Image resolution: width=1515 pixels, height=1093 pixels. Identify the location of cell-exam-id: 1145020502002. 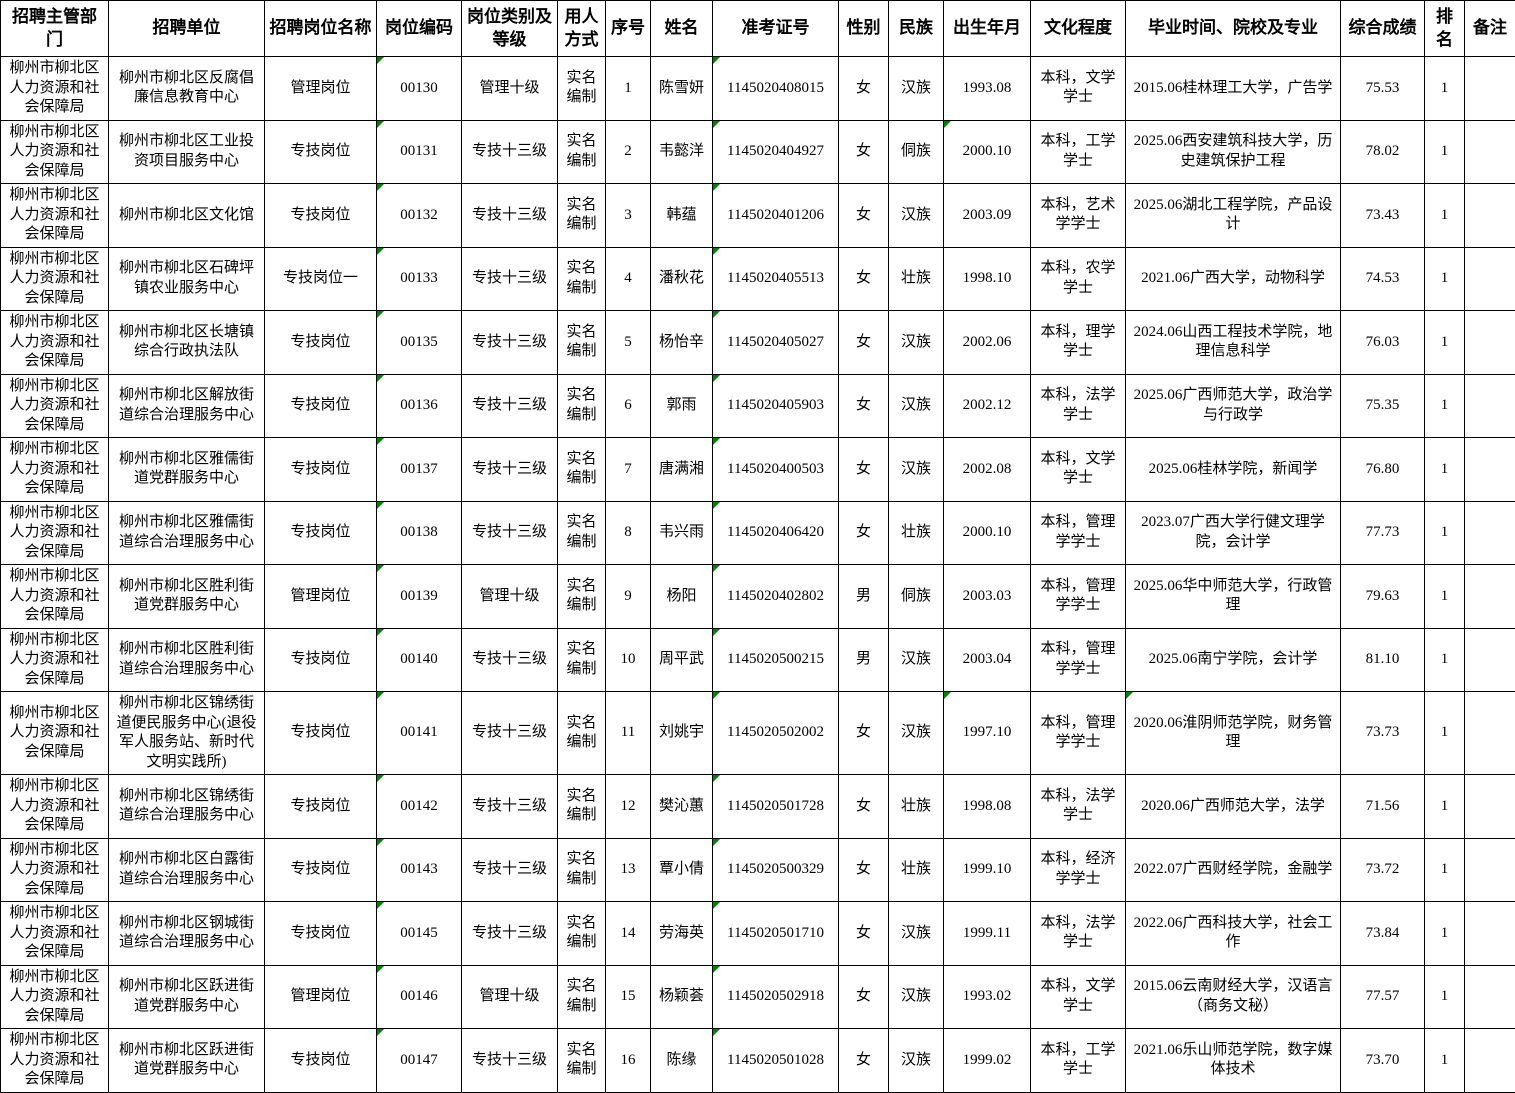
(776, 733).